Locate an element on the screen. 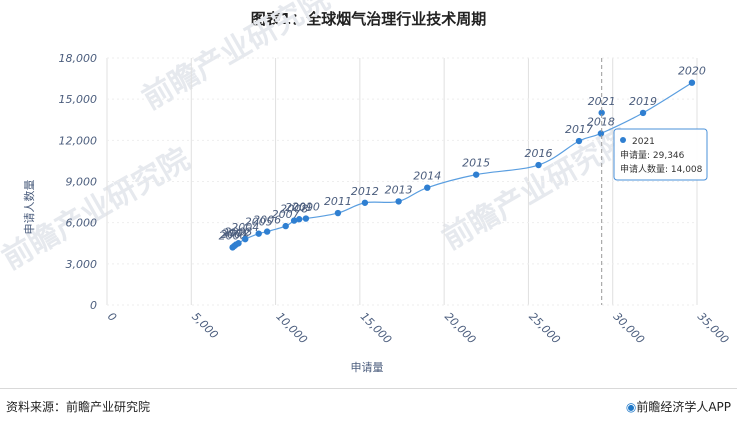 The image size is (737, 426). point-label: 2016 is located at coordinates (539, 153).